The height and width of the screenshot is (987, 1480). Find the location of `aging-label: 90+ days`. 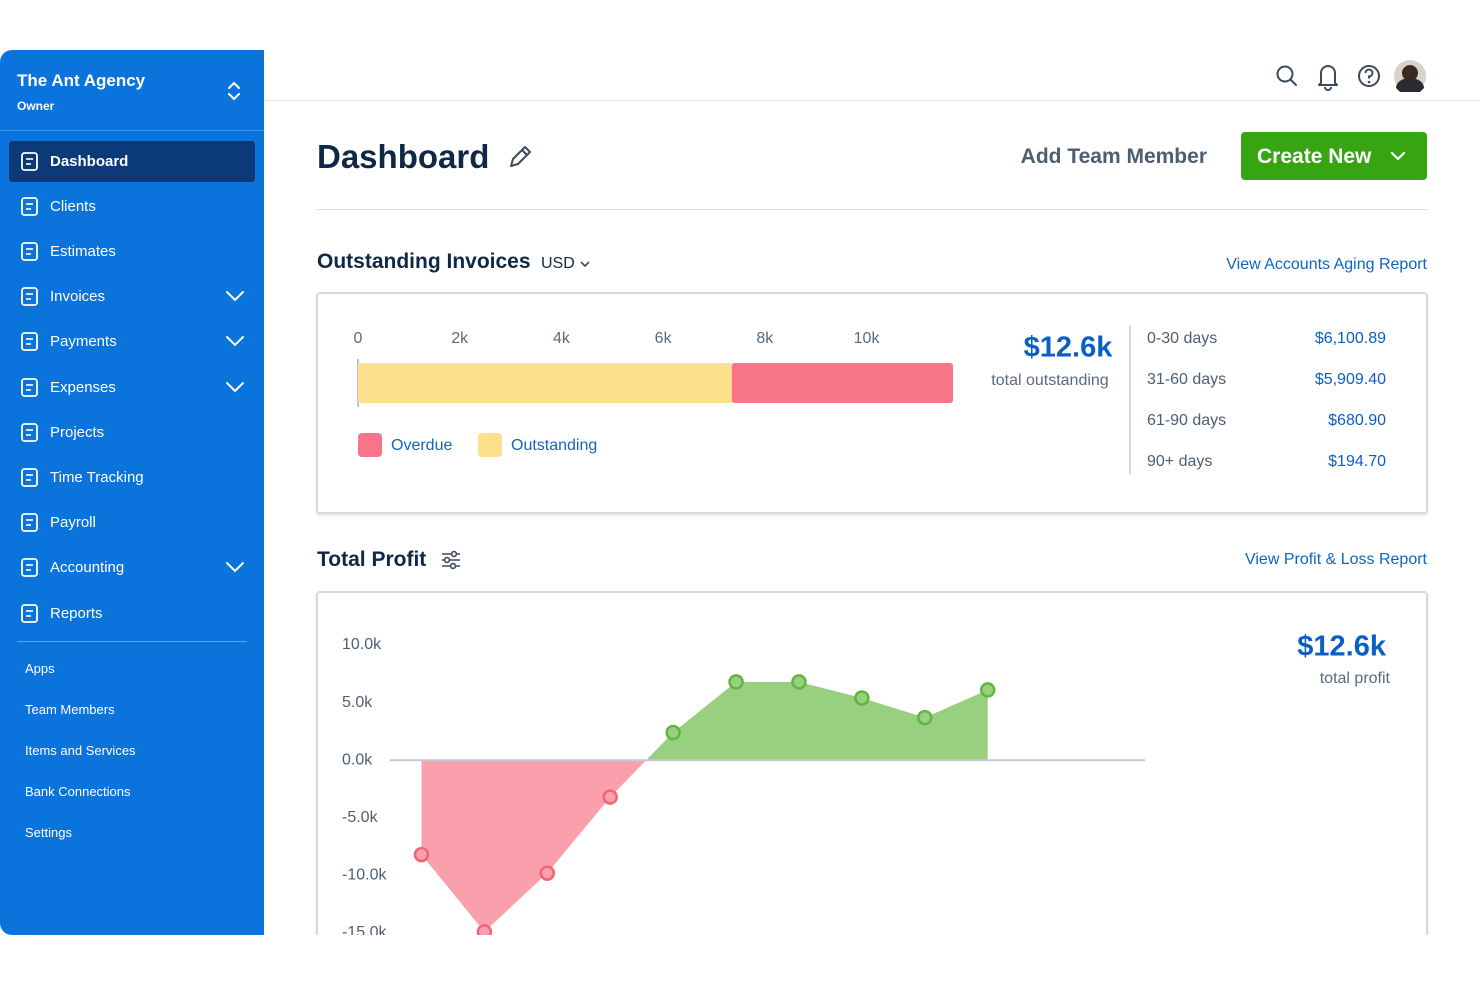

aging-label: 90+ days is located at coordinates (1179, 461).